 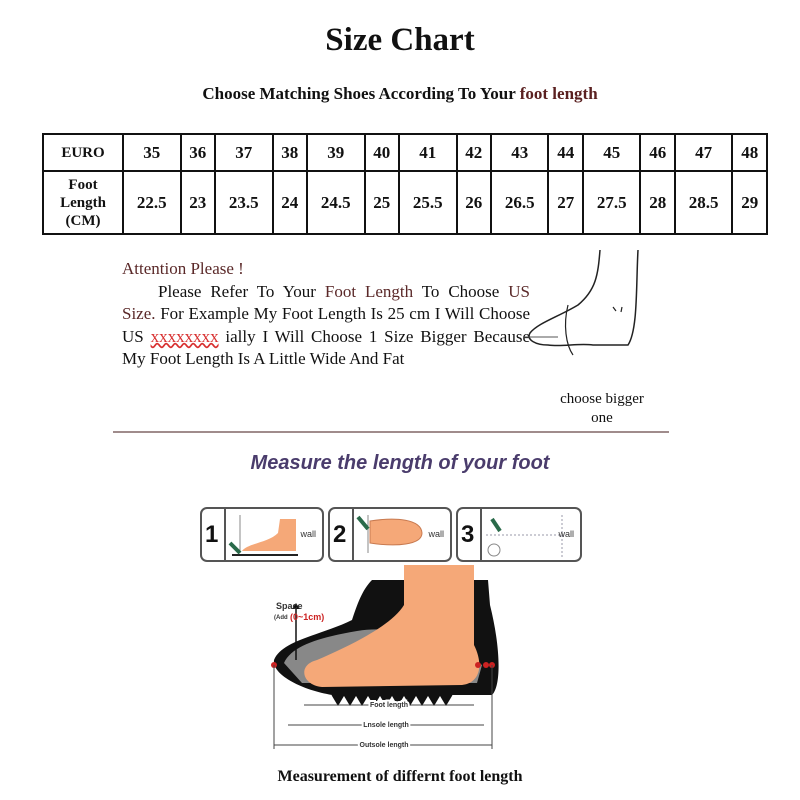 I want to click on row-header-euro: EURO, so click(x=83, y=152).